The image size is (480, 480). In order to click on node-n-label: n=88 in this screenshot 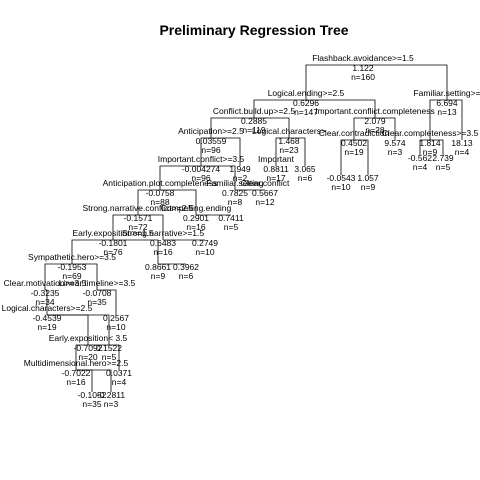, I will do `click(159, 202)`.